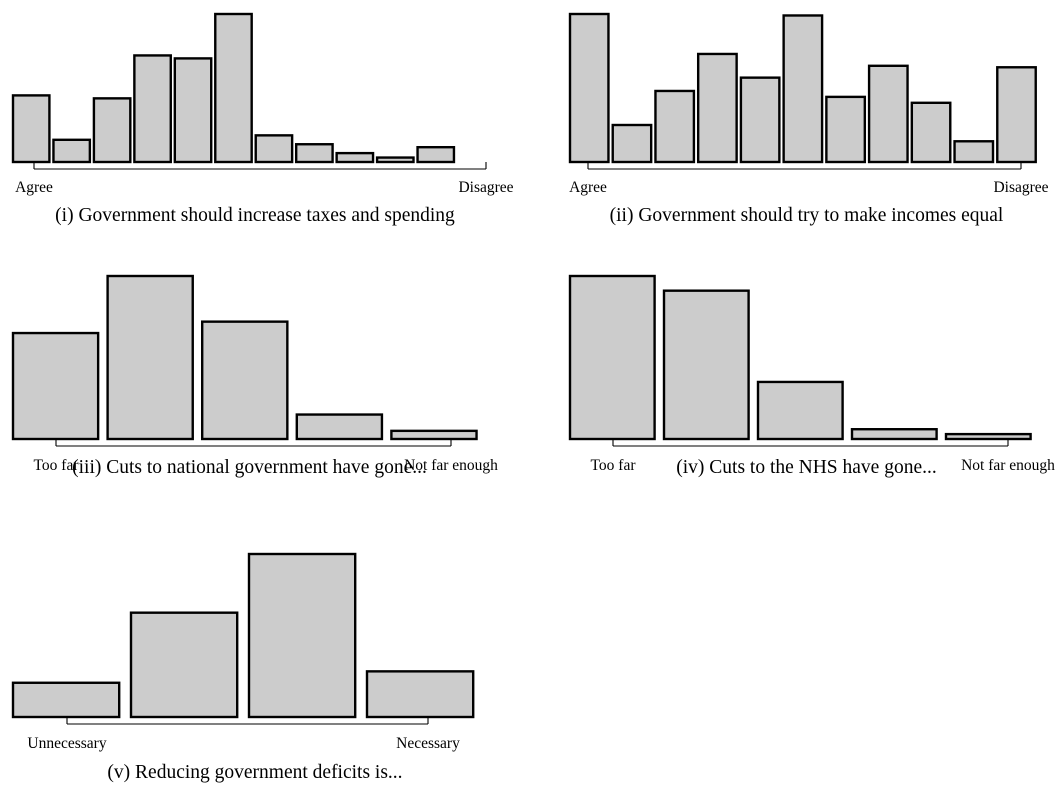  Describe the element at coordinates (262, 104) in the screenshot. I see `chart-svg-taxes-spending: Agree Disagree` at that location.